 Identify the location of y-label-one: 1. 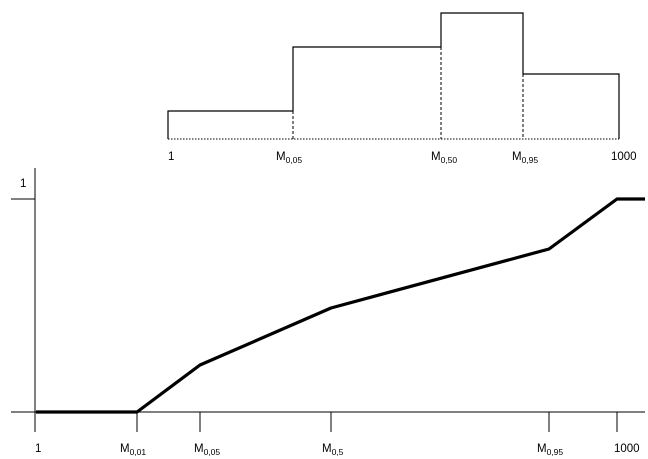
(23, 184).